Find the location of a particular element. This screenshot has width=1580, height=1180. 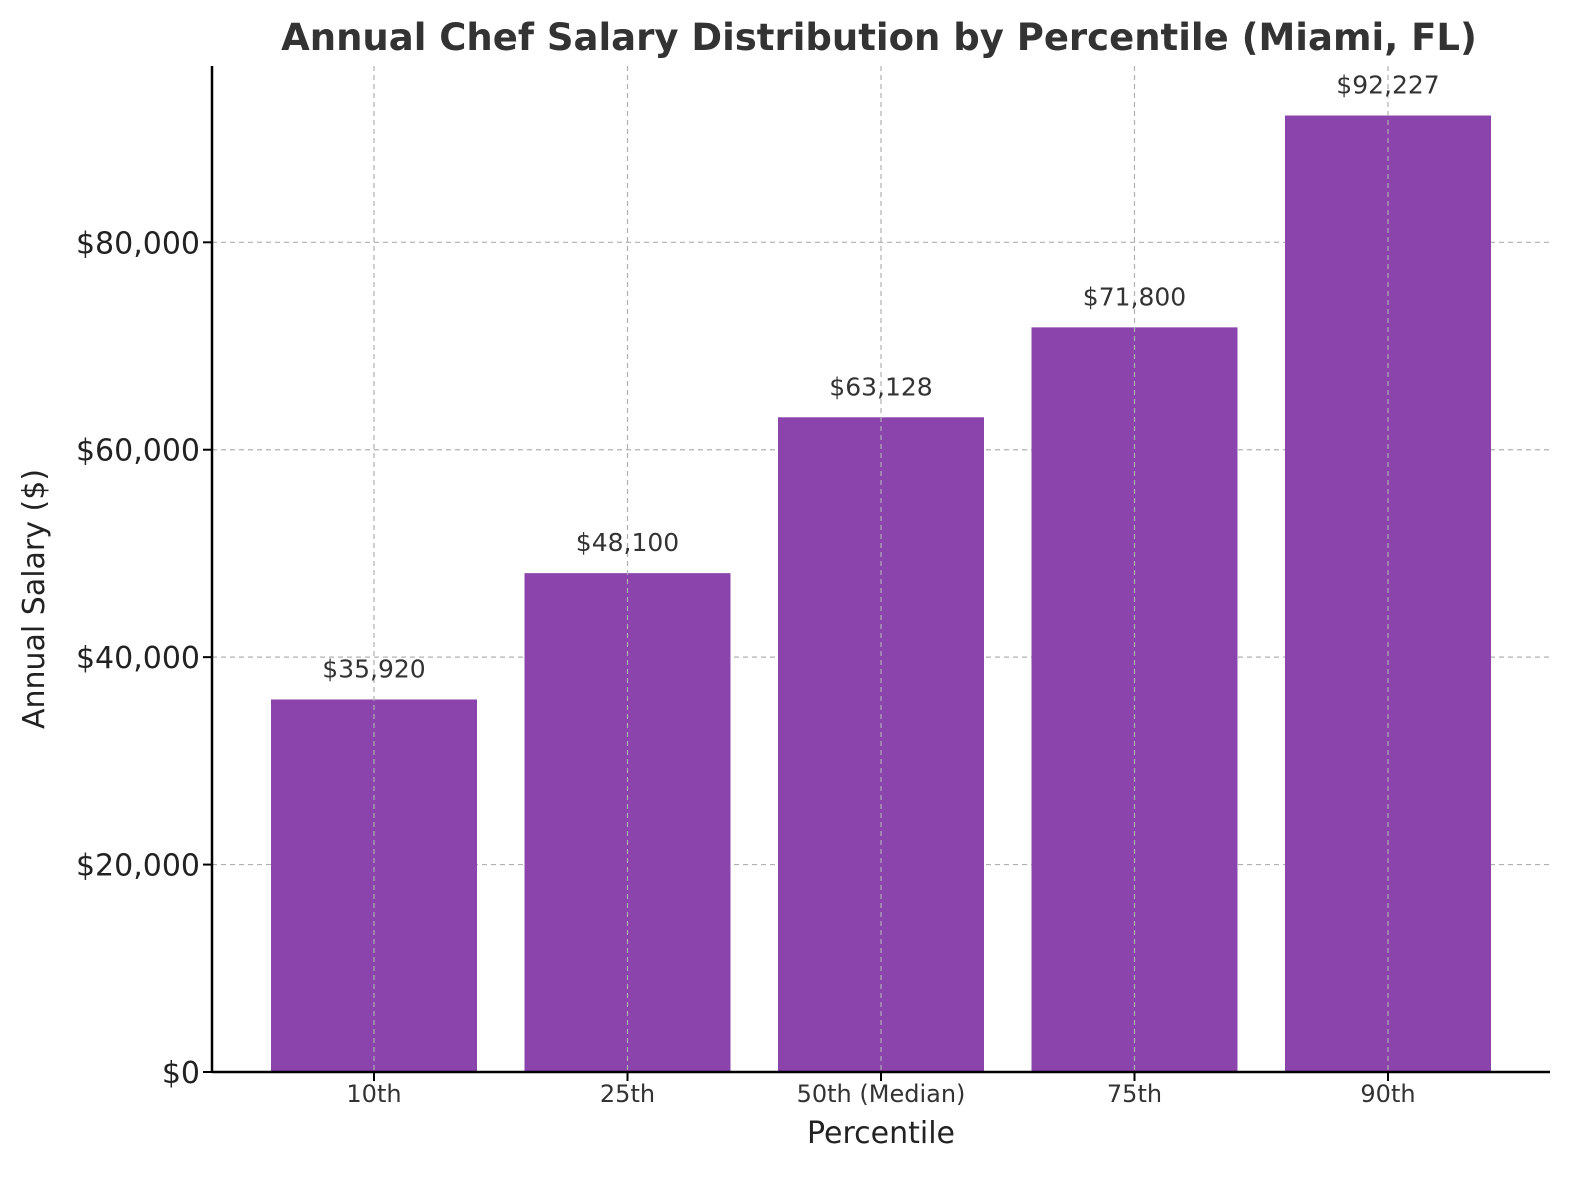

y-tick-label: $60,000 is located at coordinates (138, 451).